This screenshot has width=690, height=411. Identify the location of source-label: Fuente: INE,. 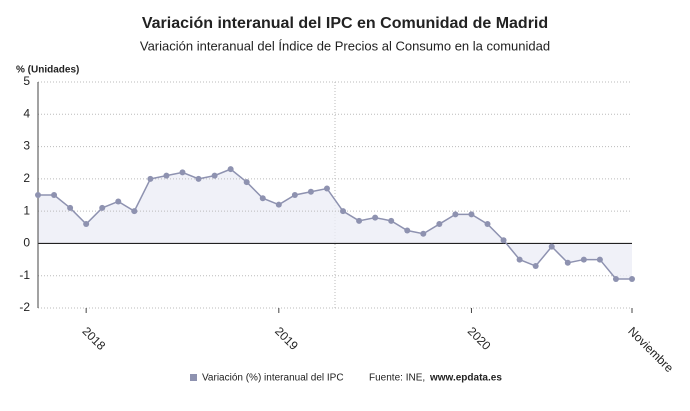
(397, 378).